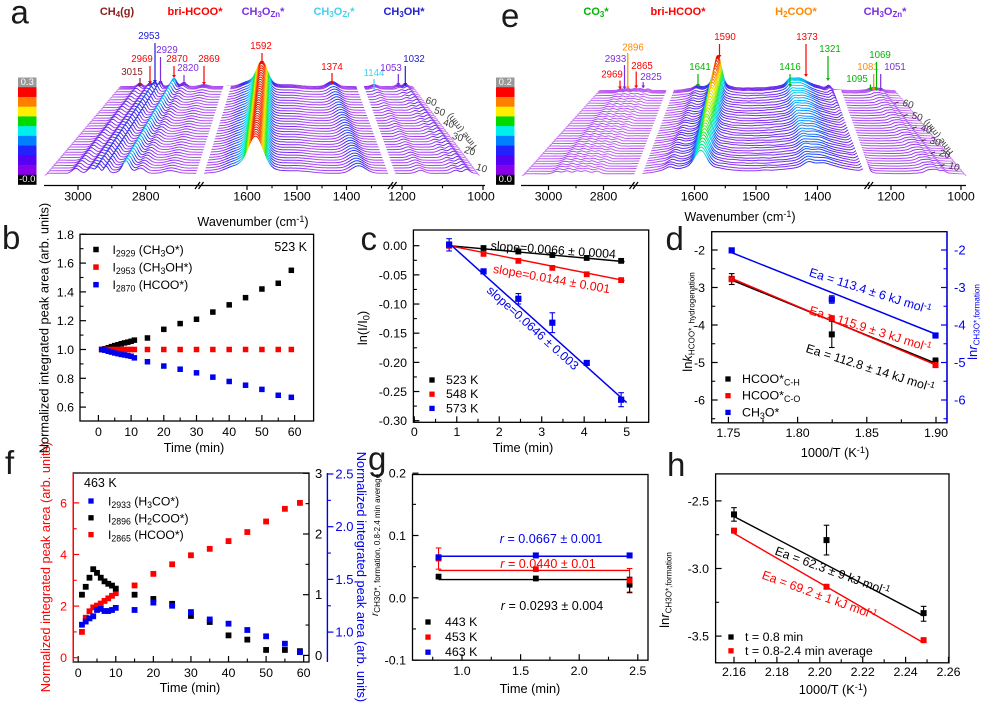  What do you see at coordinates (391, 68) in the screenshot?
I see `svg-text: 1053` at bounding box center [391, 68].